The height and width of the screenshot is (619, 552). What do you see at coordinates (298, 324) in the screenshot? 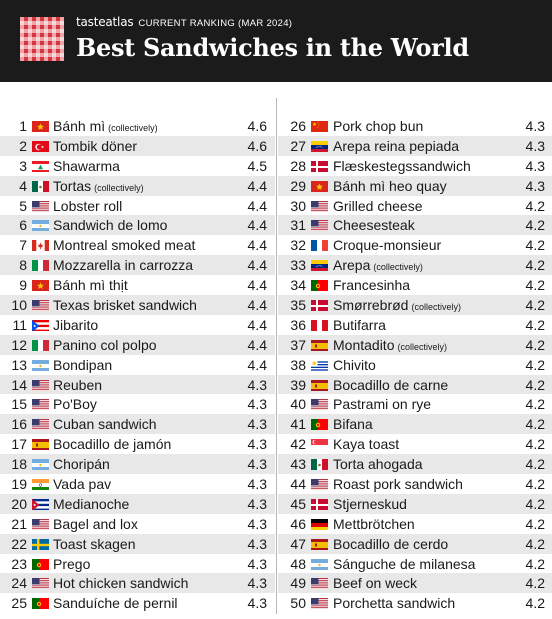
I see `rank-number: 36` at bounding box center [298, 324].